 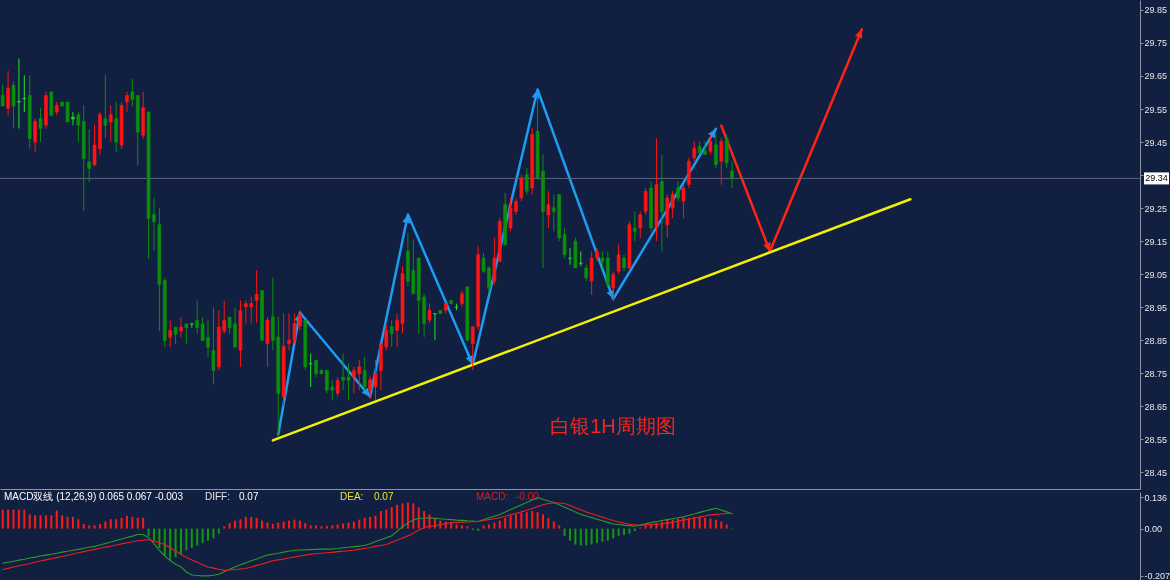 What do you see at coordinates (1156, 406) in the screenshot?
I see `y-tick-label: 28.65` at bounding box center [1156, 406].